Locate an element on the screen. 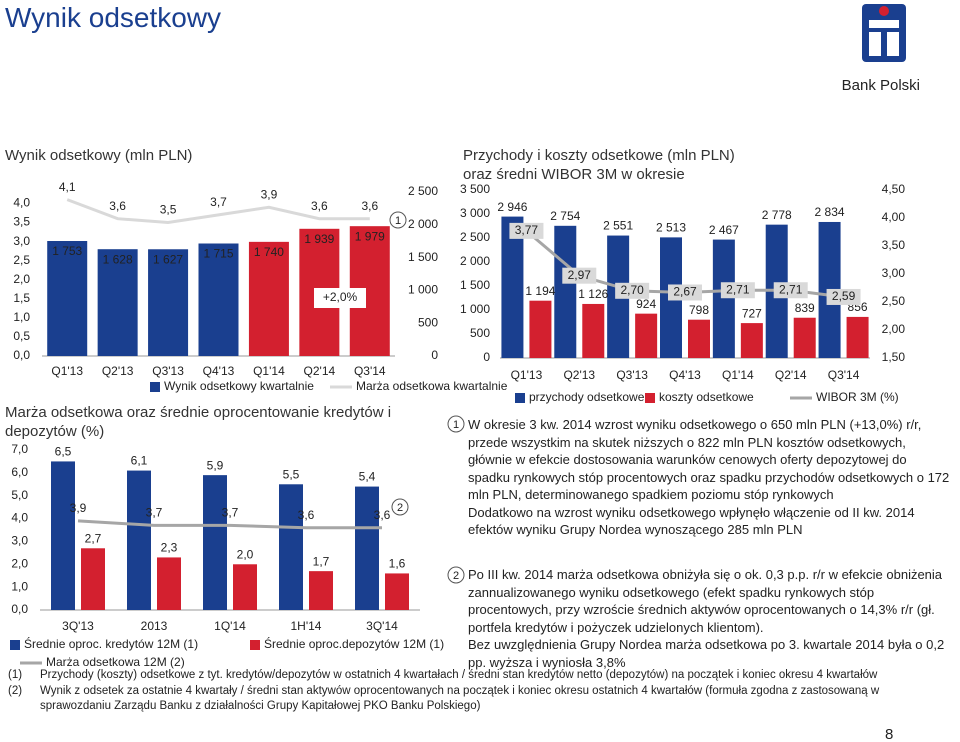 This screenshot has height=742, width=960. y-tick-label: 3,00 is located at coordinates (894, 273).